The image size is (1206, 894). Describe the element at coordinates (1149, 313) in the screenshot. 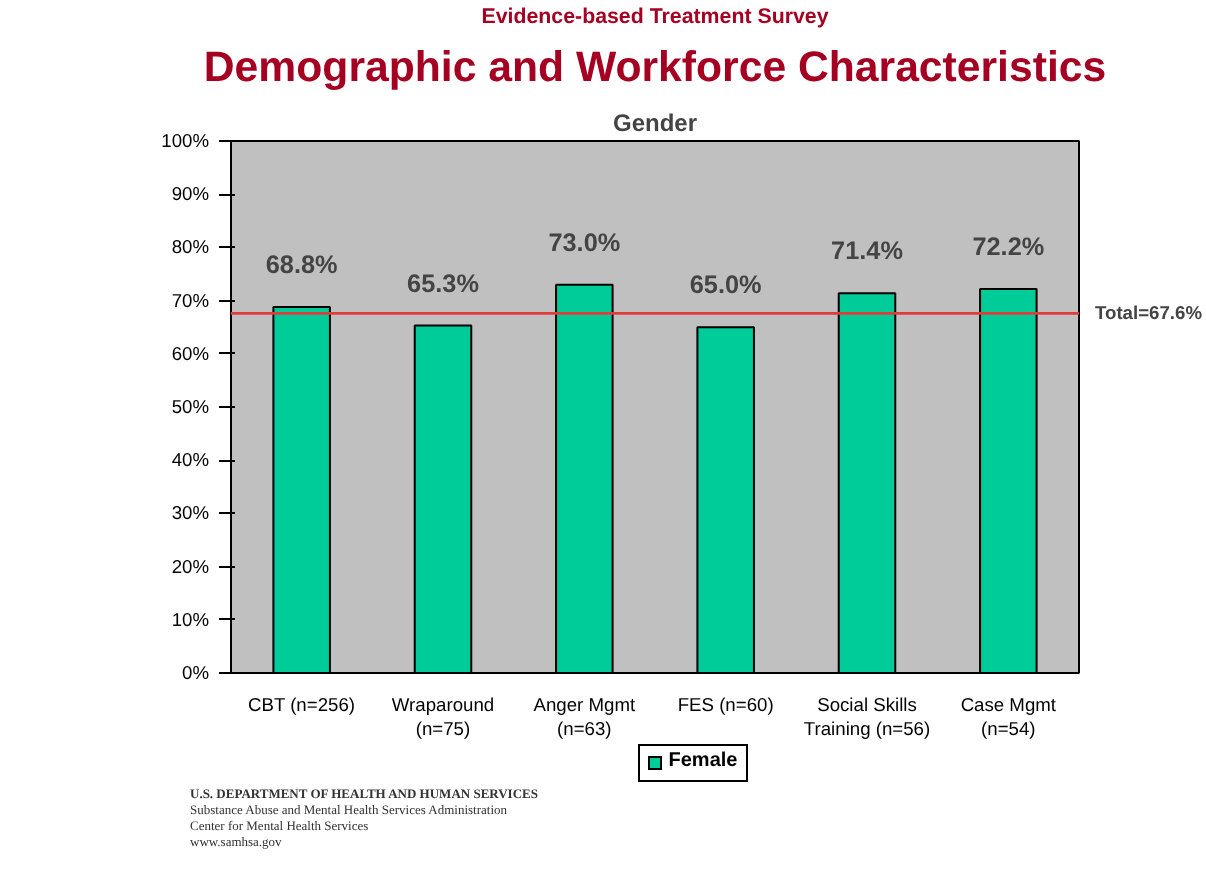

I see `ref-line-label: Total=67.6%` at that location.